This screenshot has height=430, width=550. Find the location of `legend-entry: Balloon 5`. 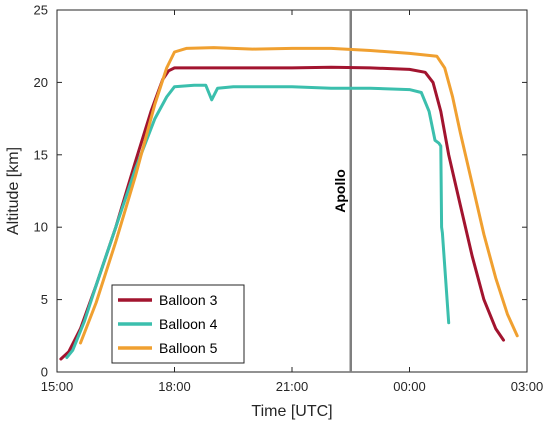

legend-entry: Balloon 5 is located at coordinates (188, 348).